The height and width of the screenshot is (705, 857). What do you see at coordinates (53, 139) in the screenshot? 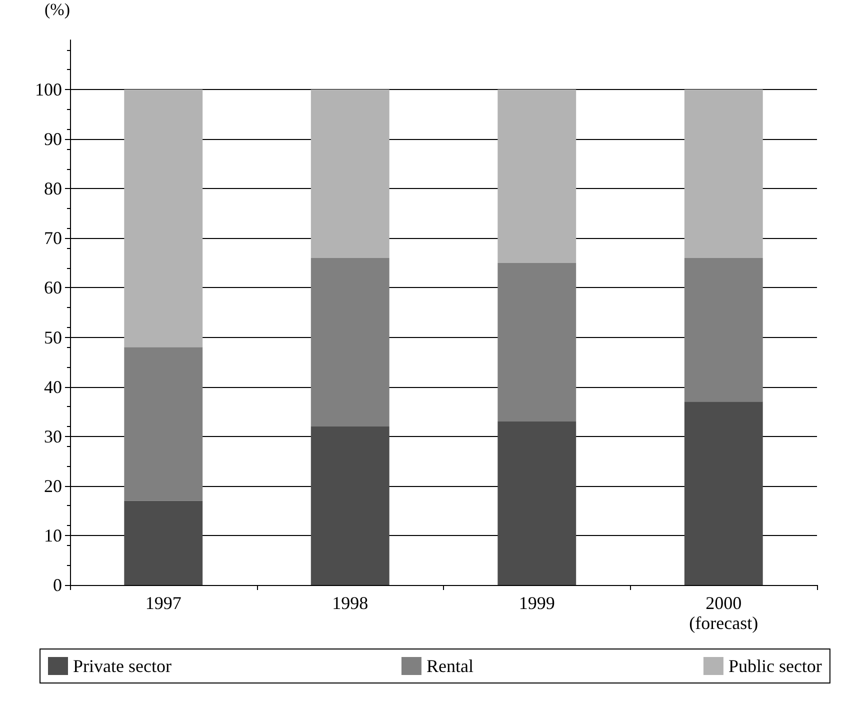
I see `y-tick-label: 90` at bounding box center [53, 139].